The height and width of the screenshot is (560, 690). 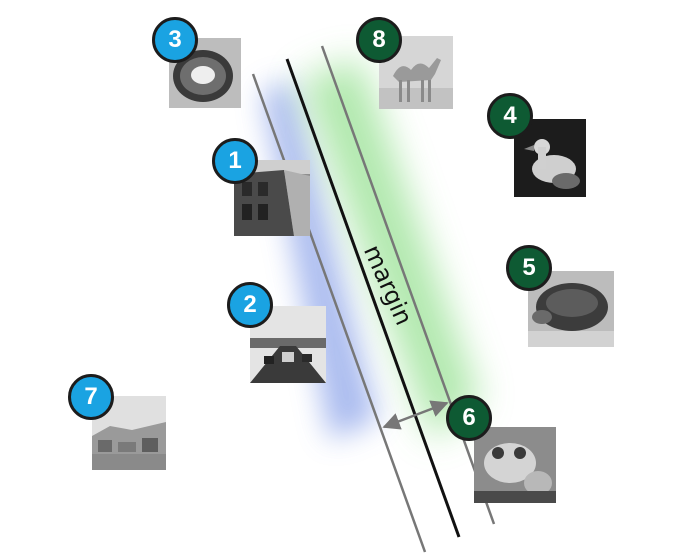 What do you see at coordinates (469, 418) in the screenshot?
I see `point-6-badge: 6` at bounding box center [469, 418].